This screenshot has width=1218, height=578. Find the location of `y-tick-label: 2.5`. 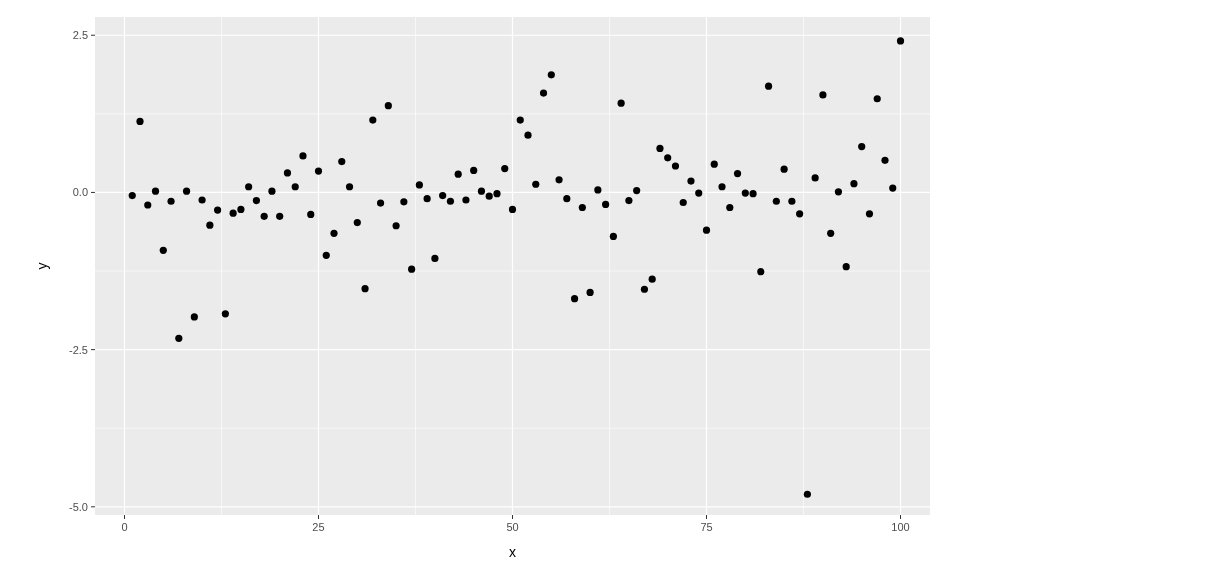

y-tick-label: 2.5 is located at coordinates (80, 35).